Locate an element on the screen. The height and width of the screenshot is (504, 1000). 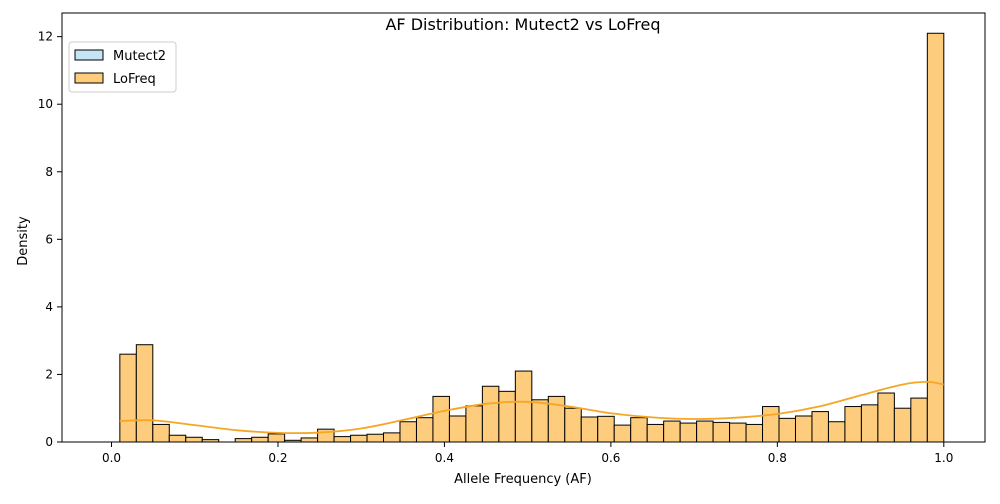
y-tick-label: 6 is located at coordinates (49, 239).